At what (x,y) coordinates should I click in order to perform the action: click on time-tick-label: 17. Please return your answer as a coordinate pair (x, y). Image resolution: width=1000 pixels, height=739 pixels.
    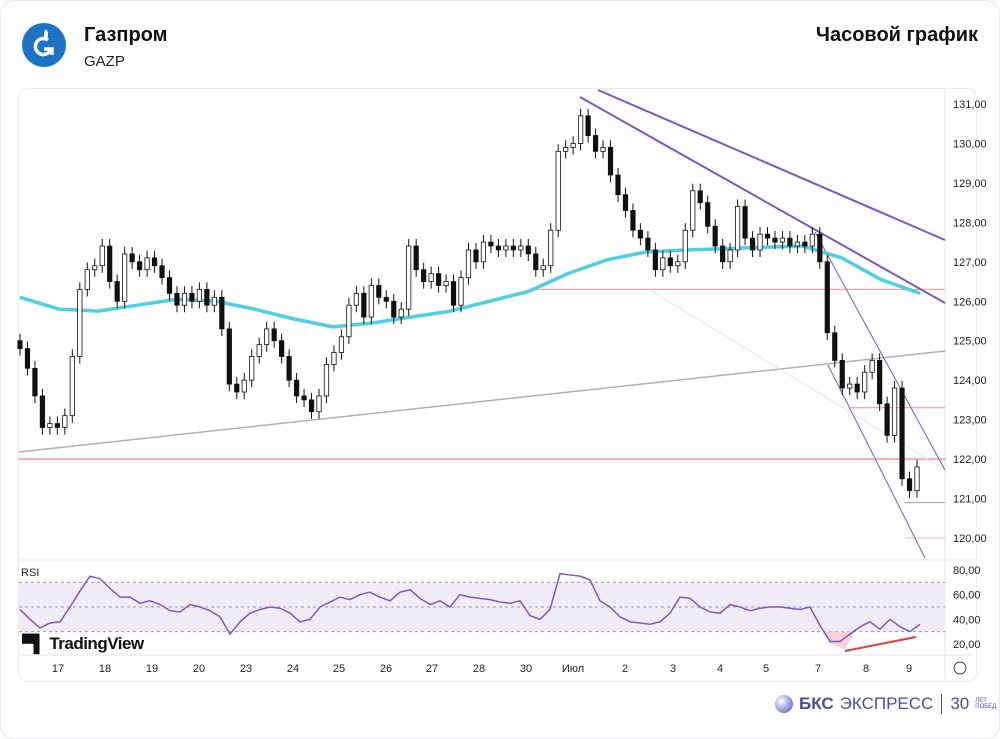
    Looking at the image, I should click on (58, 669).